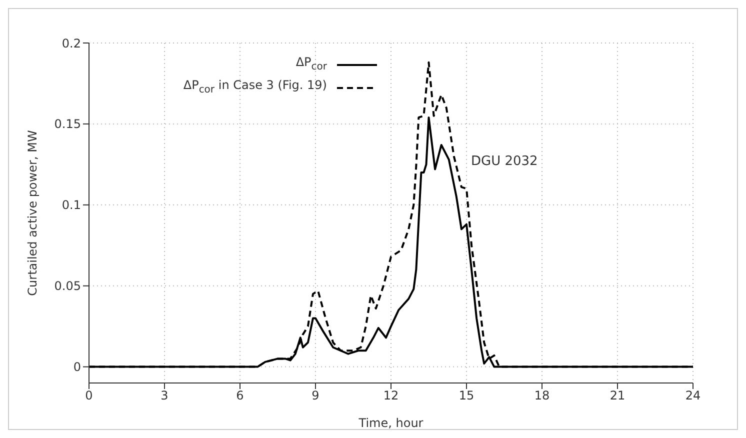  Describe the element at coordinates (67, 124) in the screenshot. I see `y-tick-label: 0.15` at that location.